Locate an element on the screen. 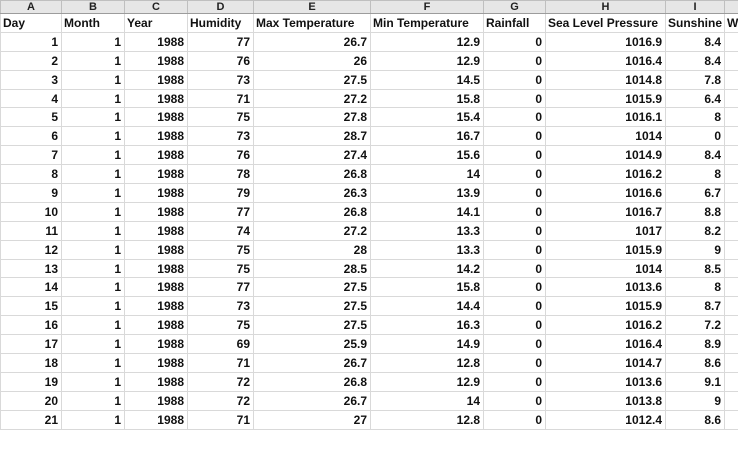  table-cell: 7.8 is located at coordinates (695, 79).